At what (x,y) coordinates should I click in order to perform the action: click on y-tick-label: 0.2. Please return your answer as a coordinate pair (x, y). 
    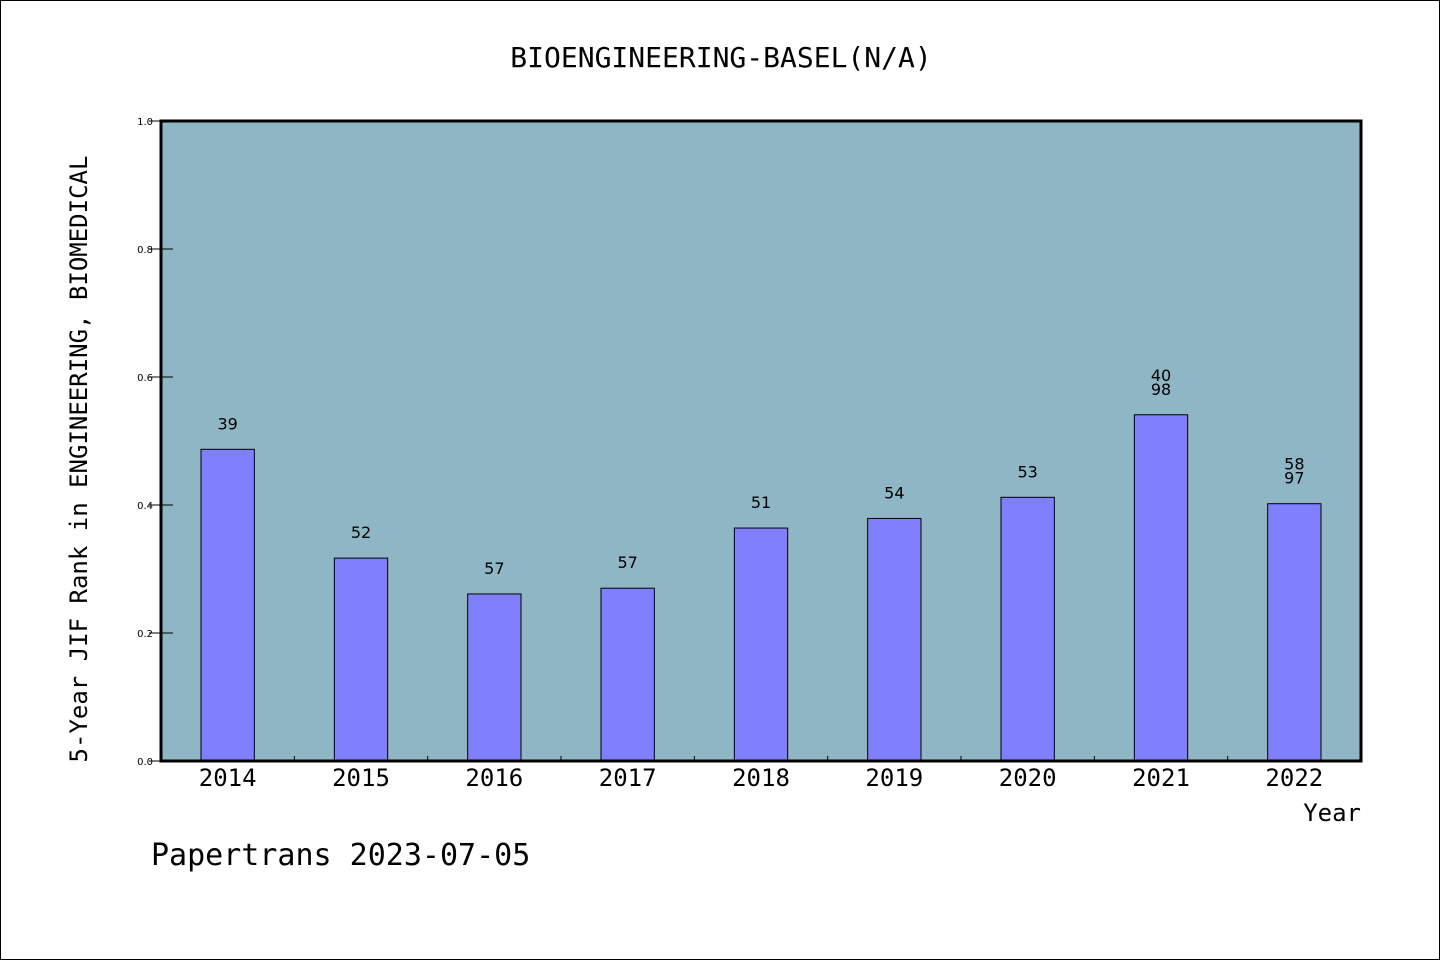
    Looking at the image, I should click on (145, 634).